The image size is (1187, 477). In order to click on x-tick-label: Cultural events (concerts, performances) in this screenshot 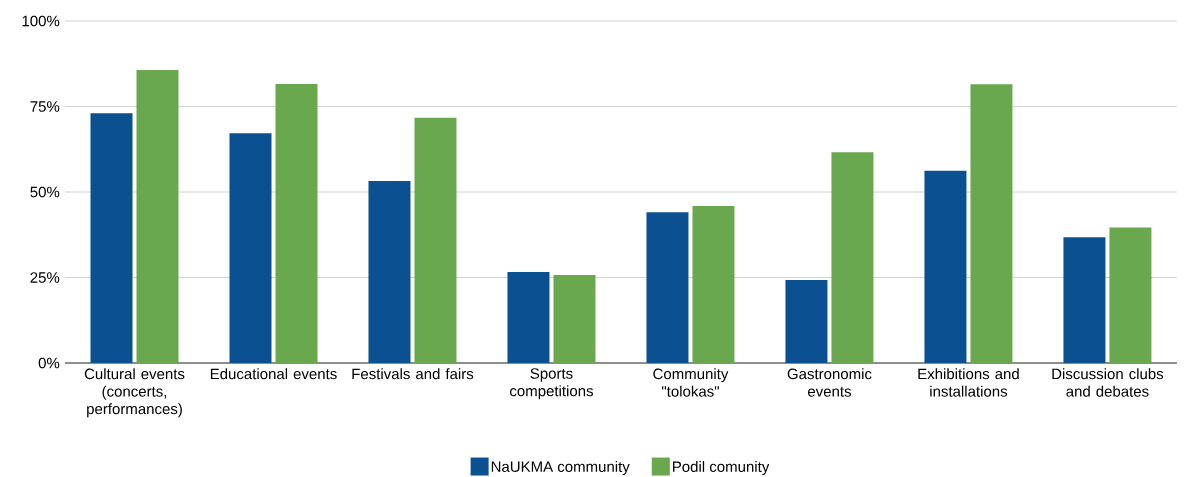, I will do `click(134, 393)`.